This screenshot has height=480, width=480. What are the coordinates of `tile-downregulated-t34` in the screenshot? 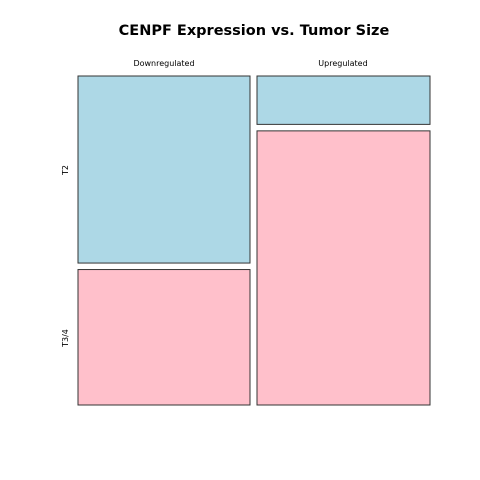 It's located at (164, 337).